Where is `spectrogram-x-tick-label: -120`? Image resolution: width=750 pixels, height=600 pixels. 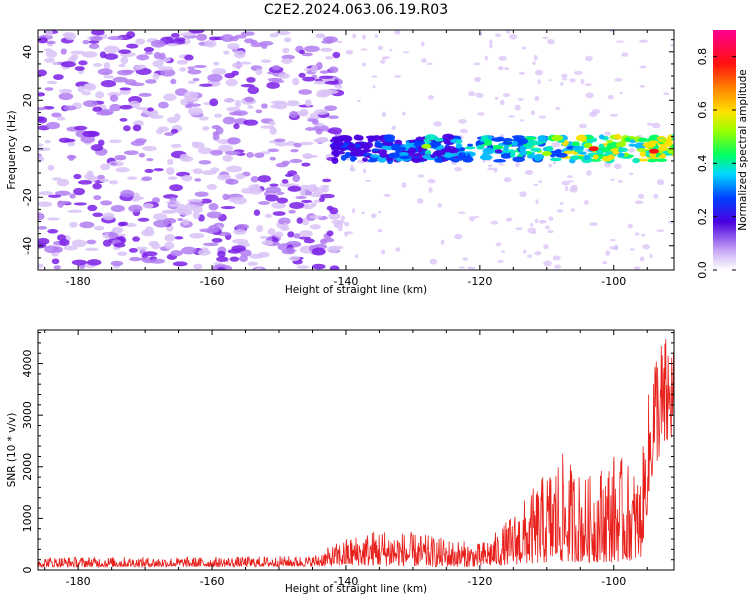 spectrogram-x-tick-label: -120 is located at coordinates (479, 281).